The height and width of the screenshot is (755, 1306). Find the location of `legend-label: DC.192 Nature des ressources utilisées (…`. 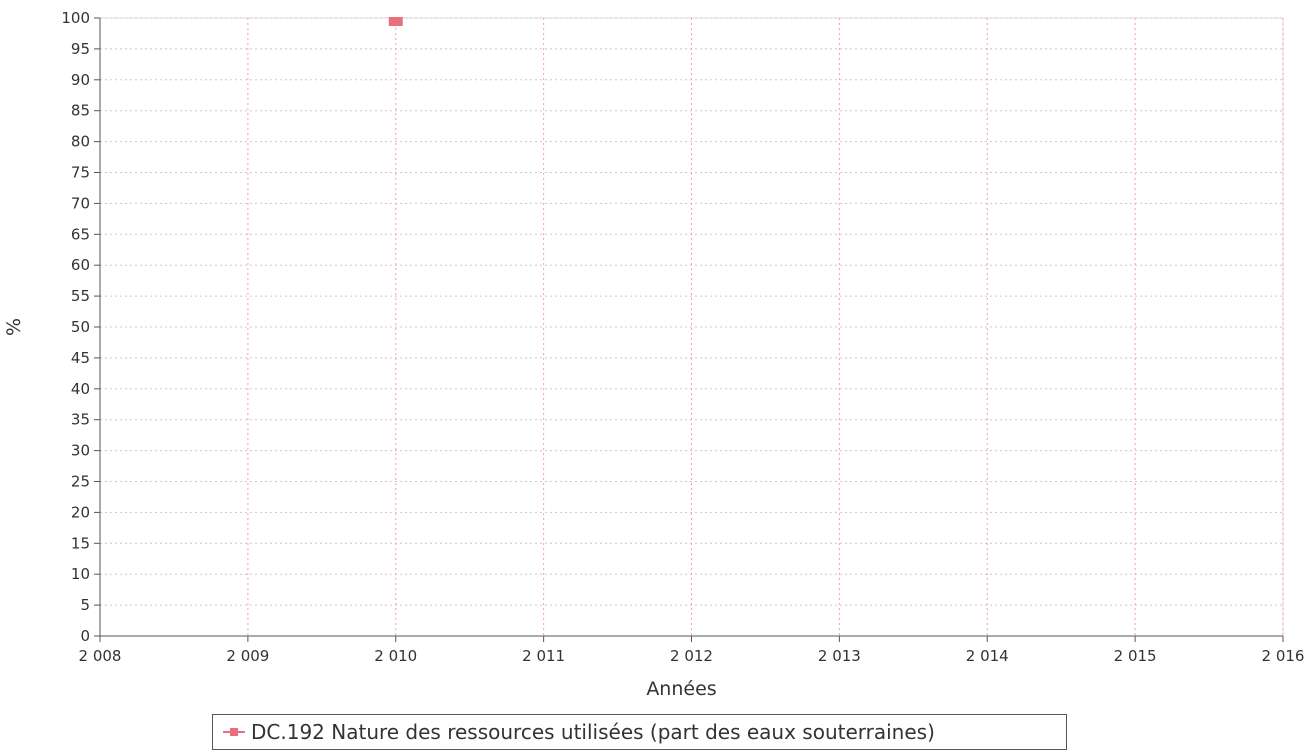

legend-label: DC.192 Nature des ressources utilisées (… is located at coordinates (593, 732).